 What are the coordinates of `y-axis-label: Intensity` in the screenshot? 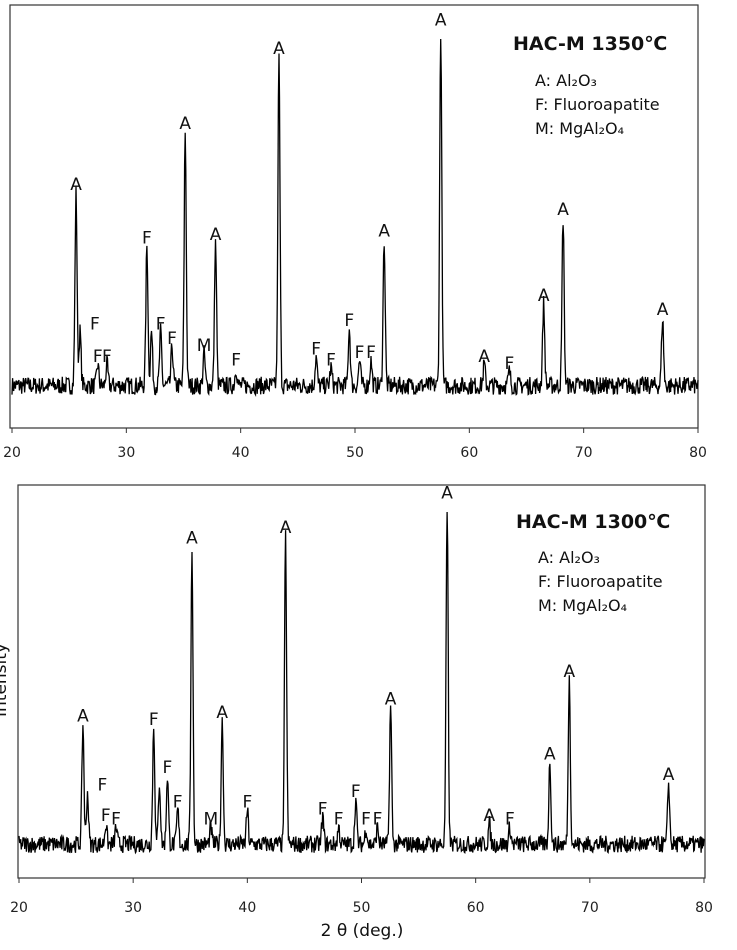 It's located at (5, 680).